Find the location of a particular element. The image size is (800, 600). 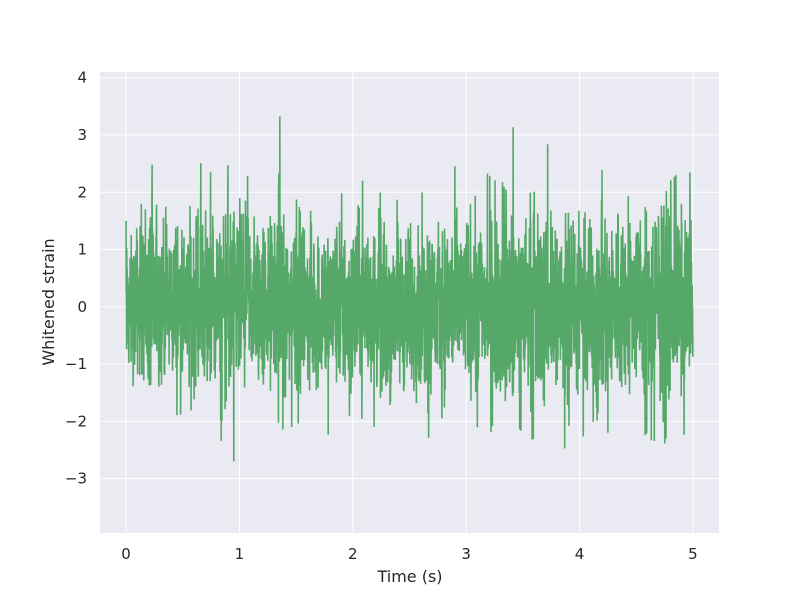

y-tick-label: 4 is located at coordinates (82, 78).